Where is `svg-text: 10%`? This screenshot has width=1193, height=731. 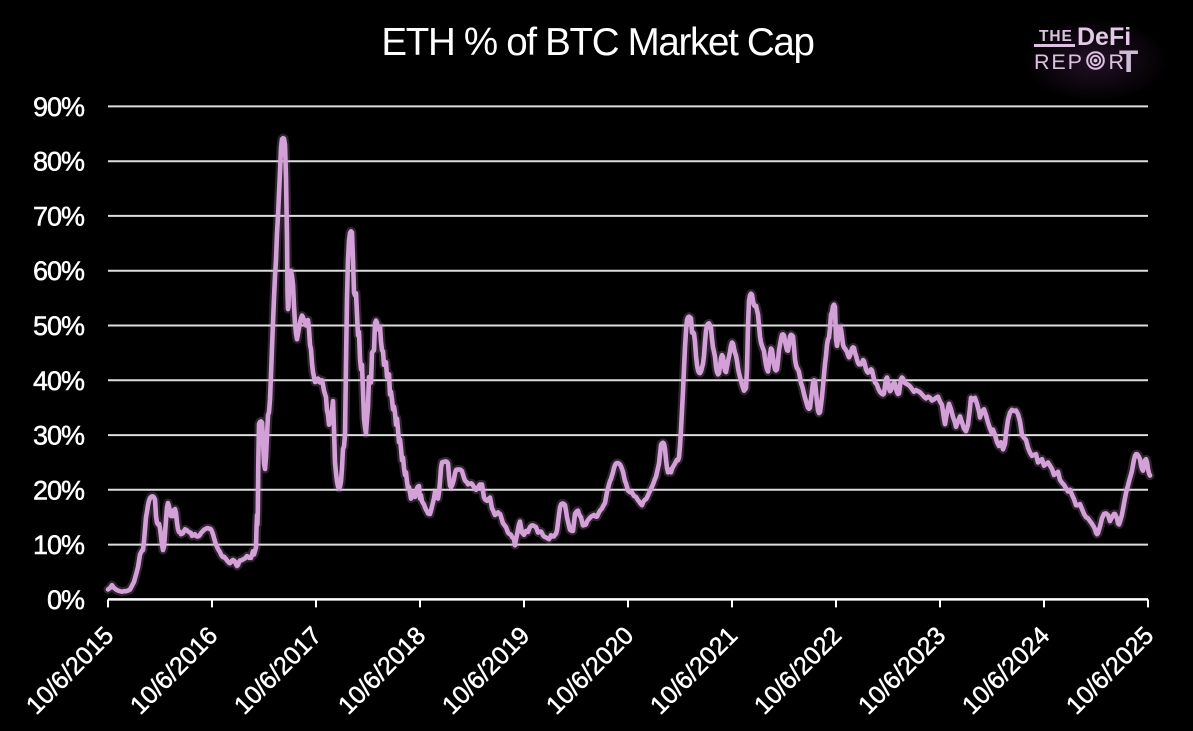 svg-text: 10% is located at coordinates (59, 545).